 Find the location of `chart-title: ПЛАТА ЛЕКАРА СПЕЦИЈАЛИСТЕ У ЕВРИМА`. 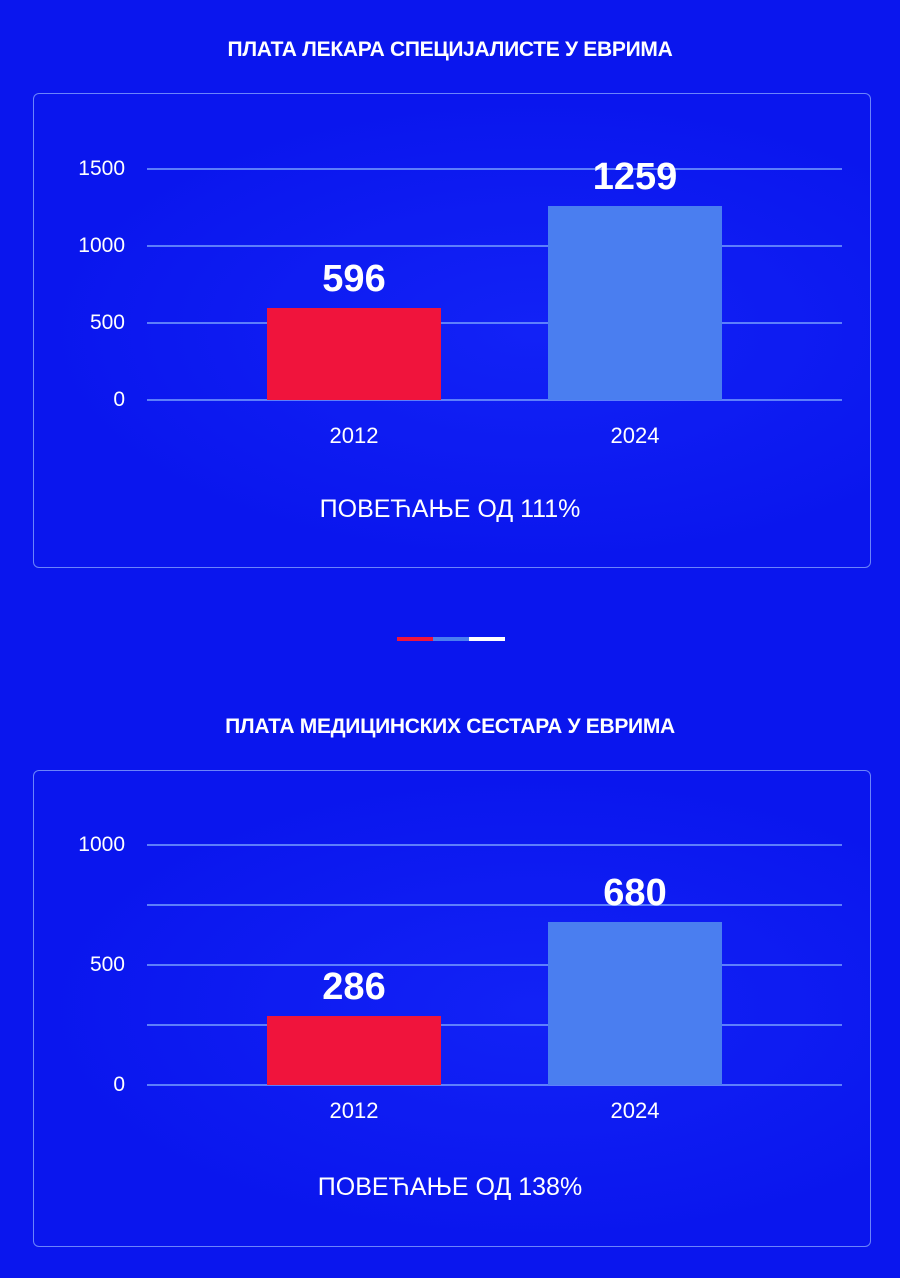

chart-title: ПЛАТА ЛЕКАРА СПЕЦИЈАЛИСТЕ У ЕВРИМА is located at coordinates (450, 49).